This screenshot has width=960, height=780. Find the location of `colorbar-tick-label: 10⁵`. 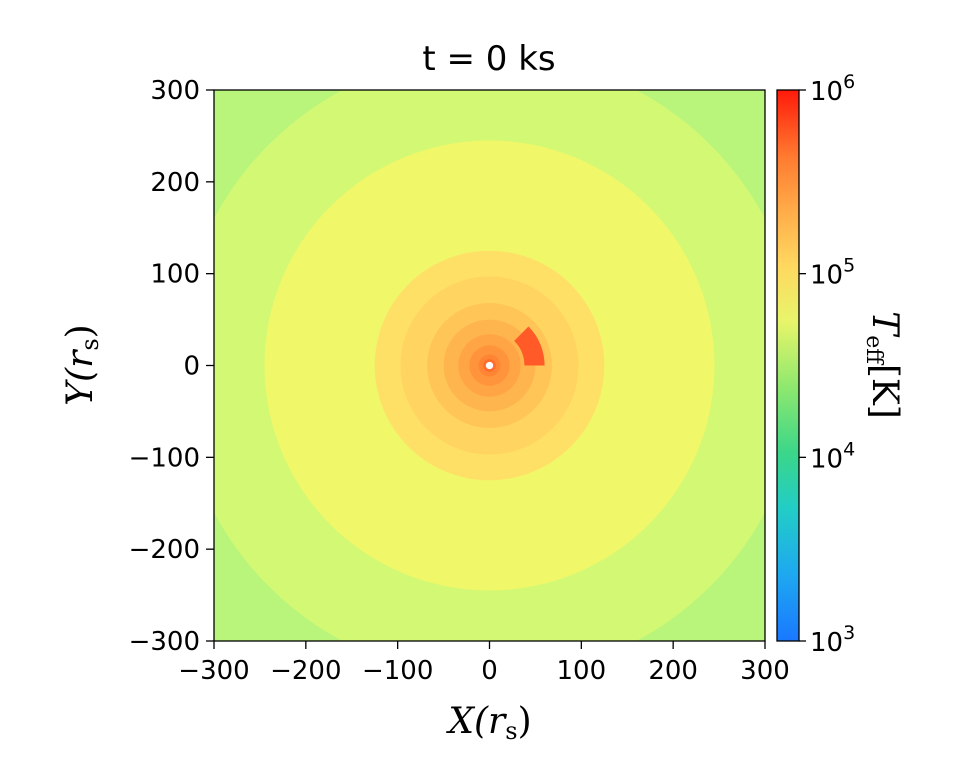

colorbar-tick-label: 10⁵ is located at coordinates (832, 273).